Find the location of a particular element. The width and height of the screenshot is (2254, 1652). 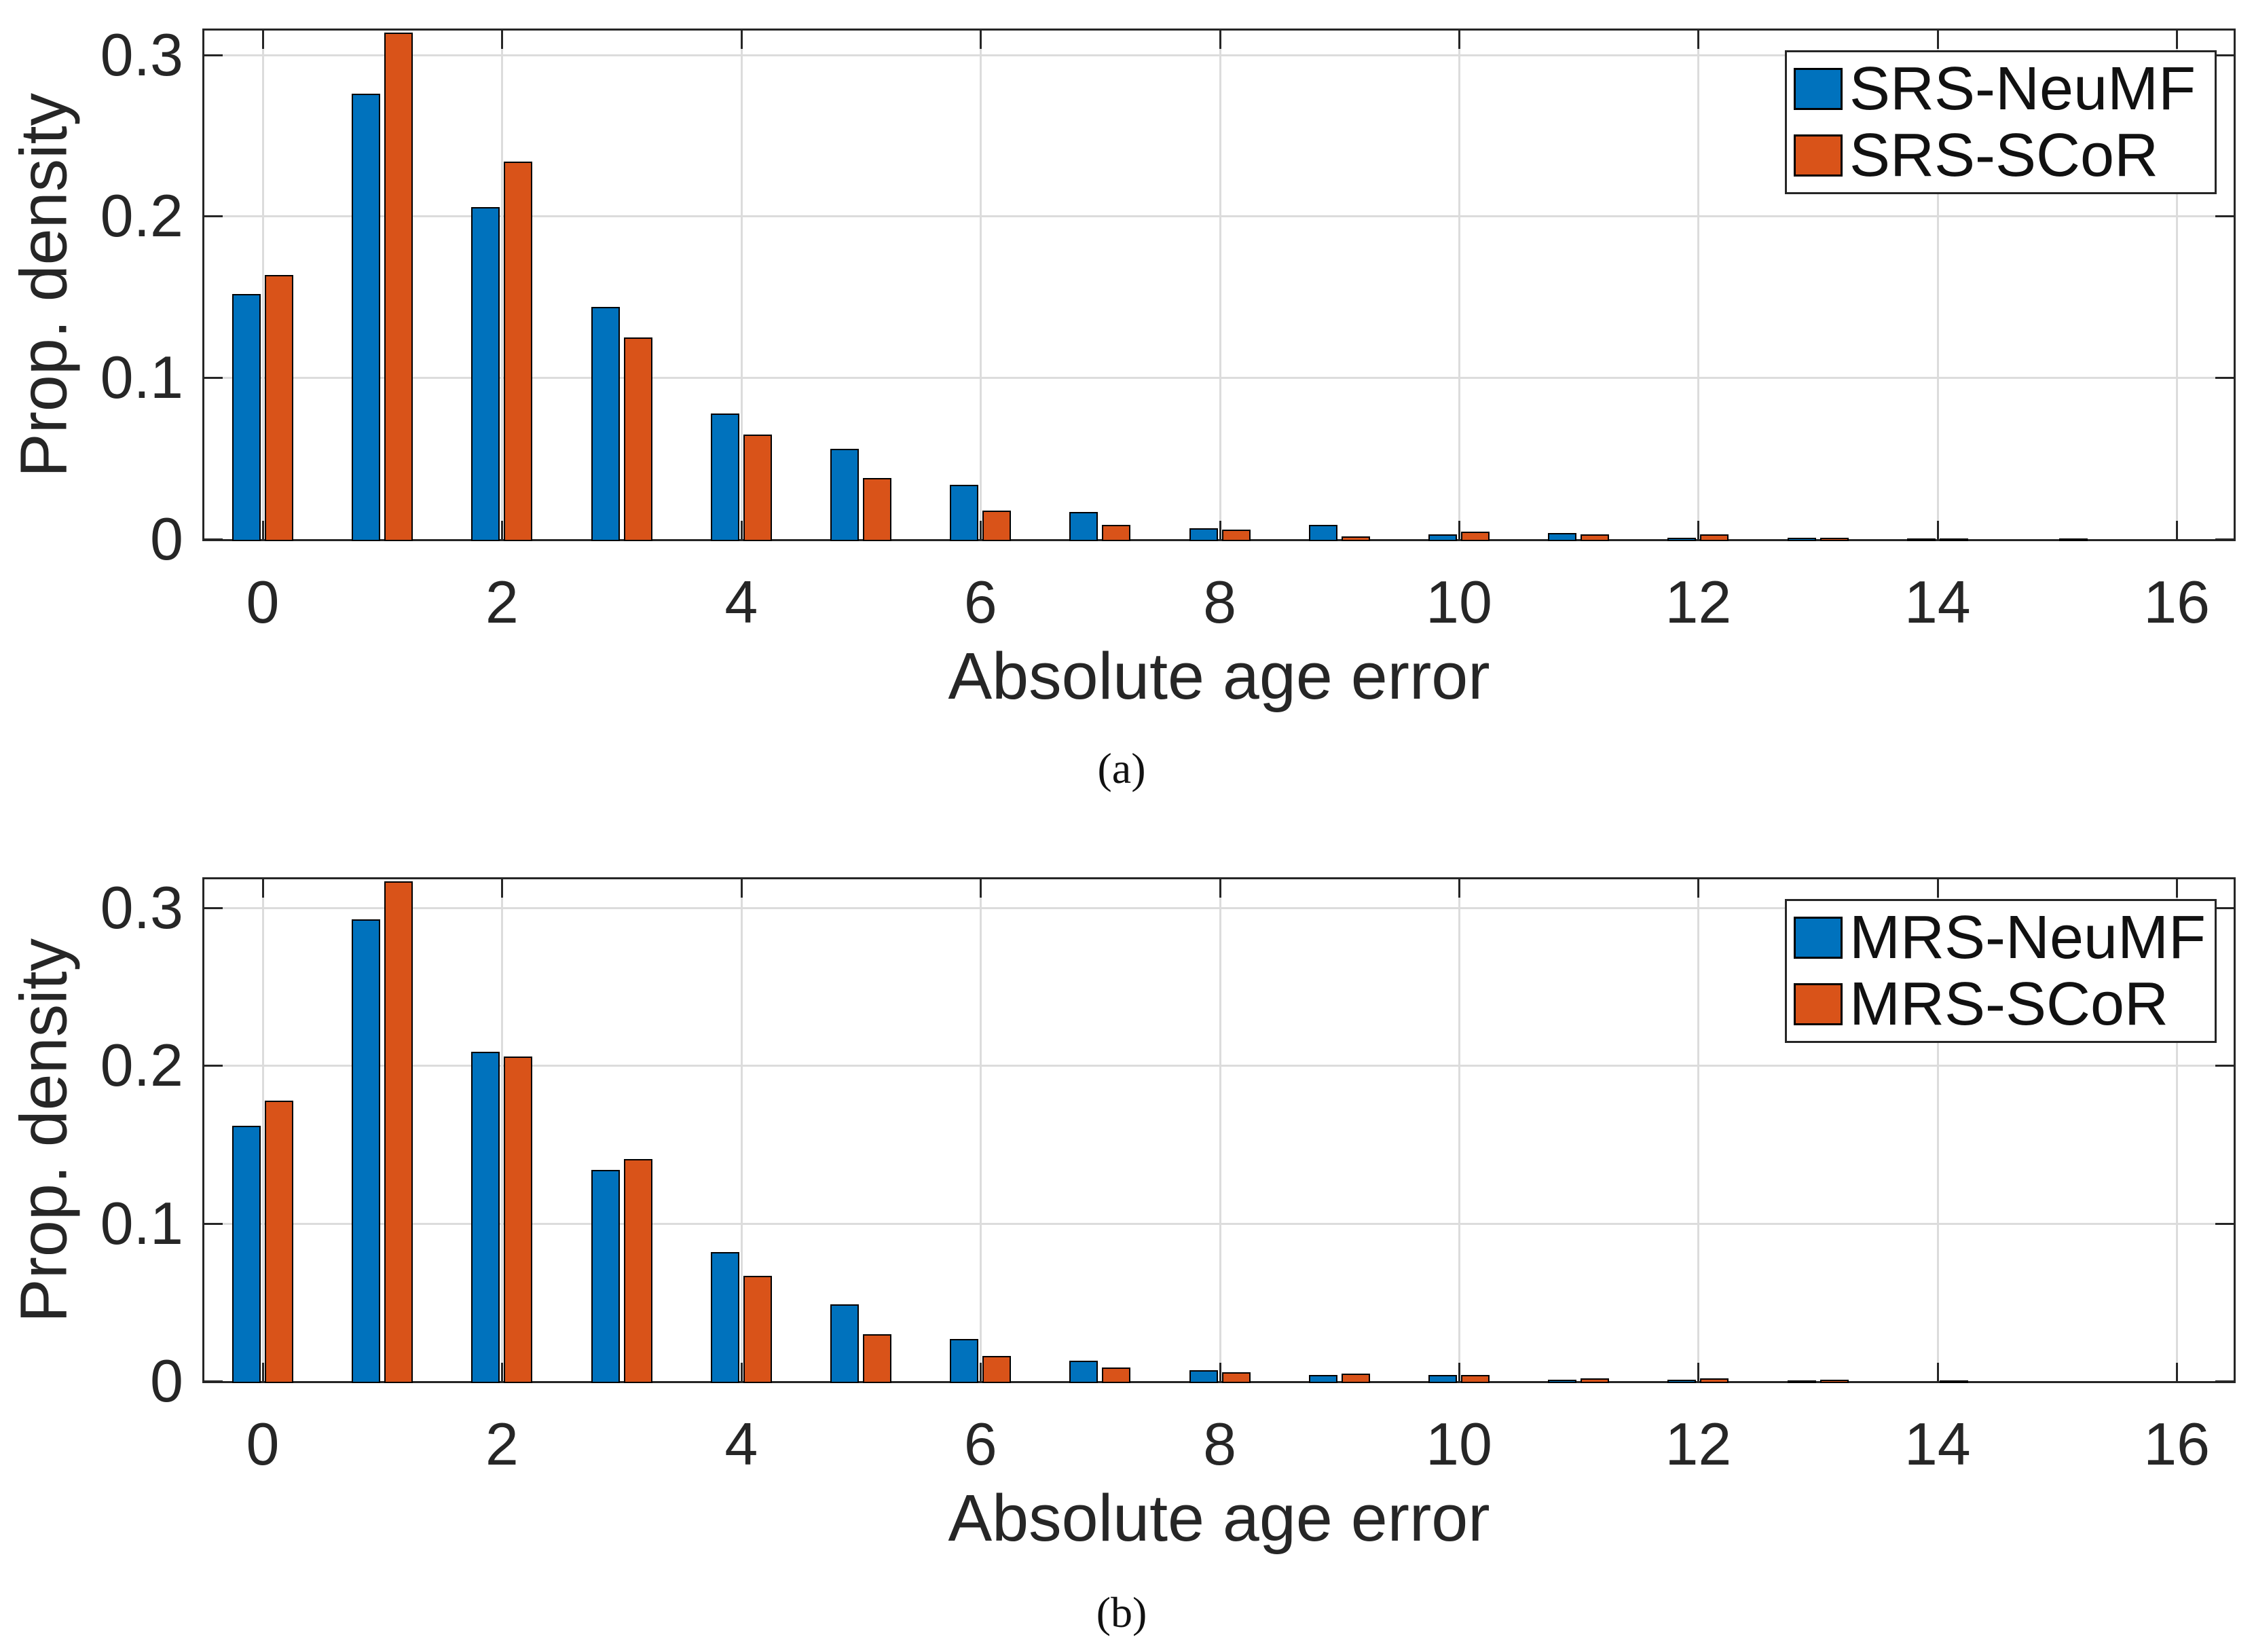

bar-a-SRS-SCoR-x6 is located at coordinates (997, 526).